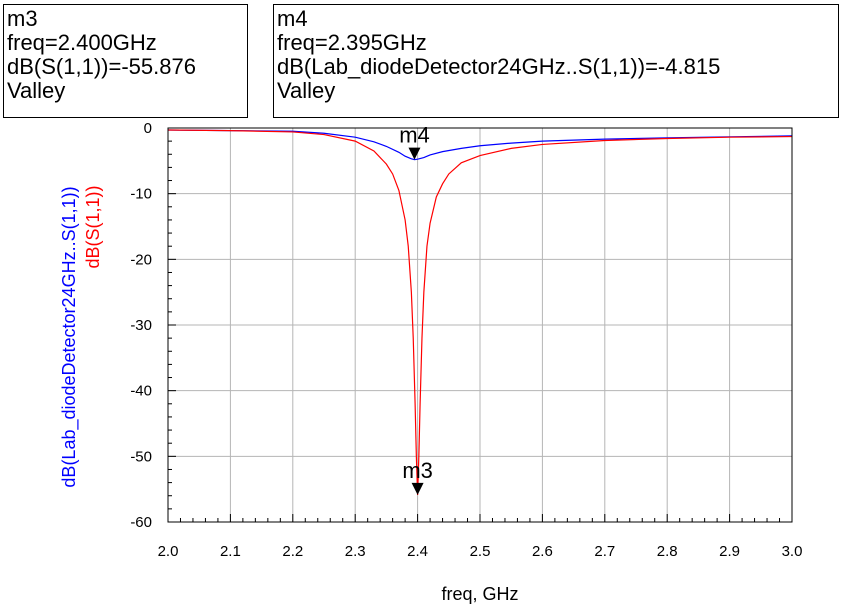  What do you see at coordinates (141, 391) in the screenshot?
I see `y-tick-label: -40` at bounding box center [141, 391].